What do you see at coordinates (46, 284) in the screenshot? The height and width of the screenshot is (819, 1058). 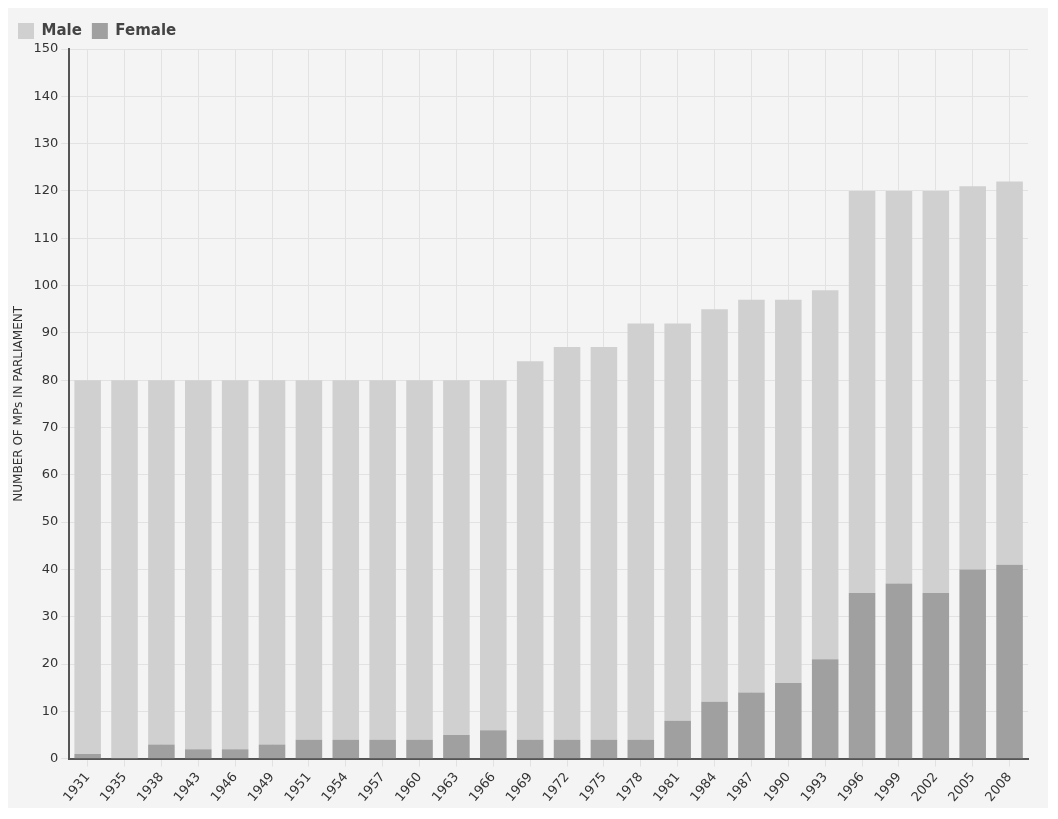 I see `y-tick-label: 100` at bounding box center [46, 284].